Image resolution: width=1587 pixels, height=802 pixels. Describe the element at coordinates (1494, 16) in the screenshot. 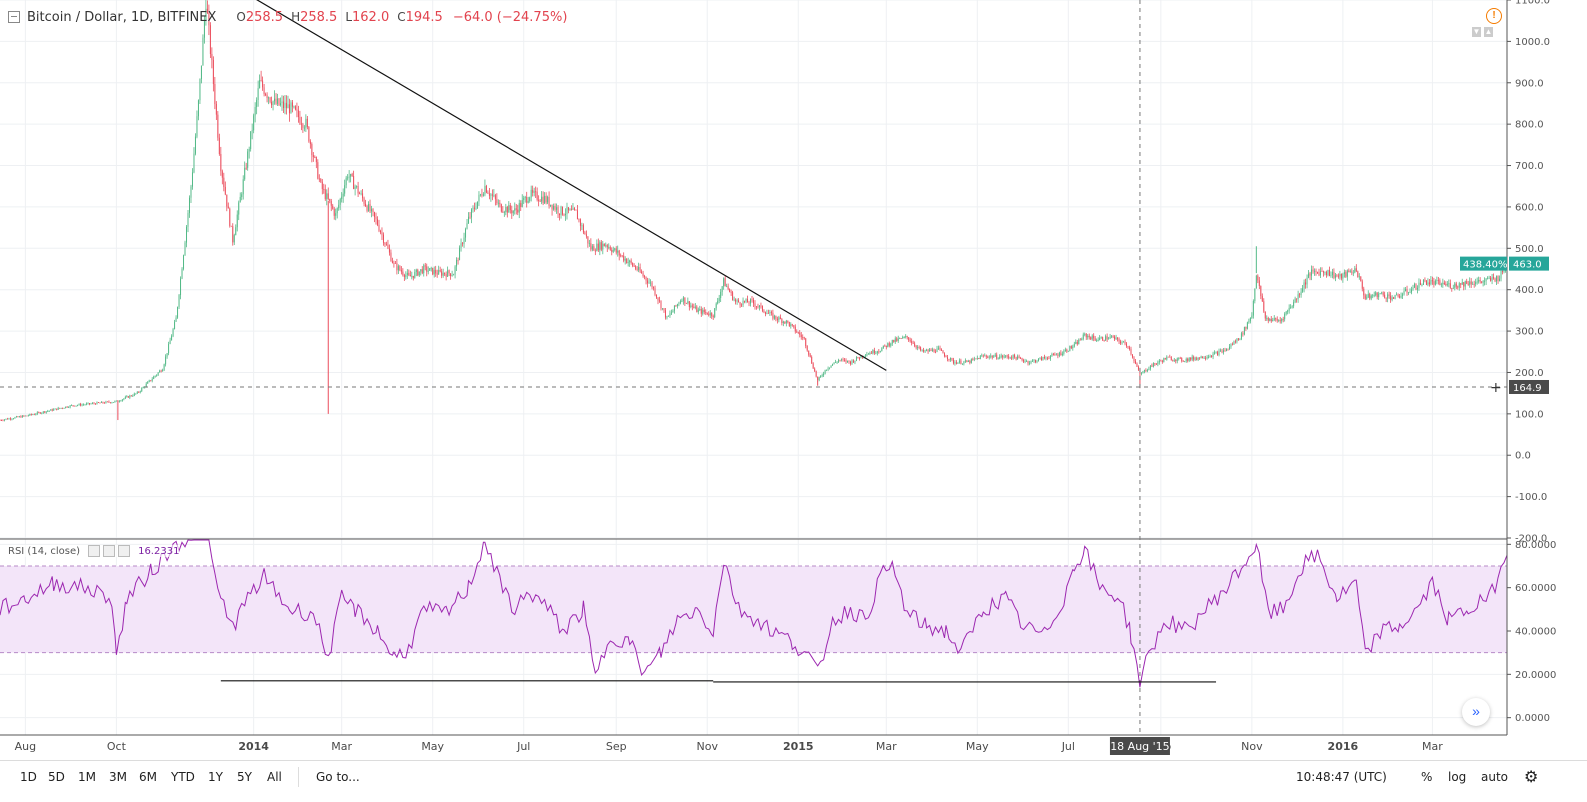

I see `warning-icon: !` at that location.